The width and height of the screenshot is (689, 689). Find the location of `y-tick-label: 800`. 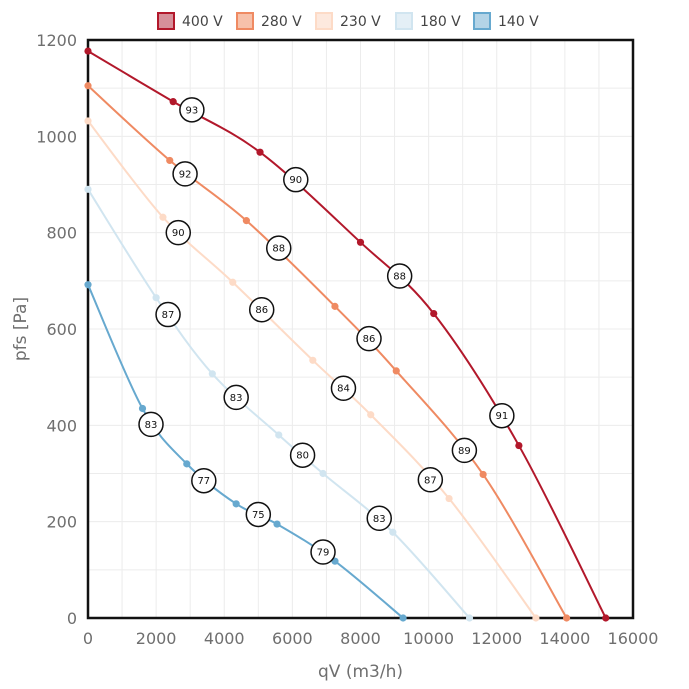

y-tick-label: 800 is located at coordinates (61, 233).